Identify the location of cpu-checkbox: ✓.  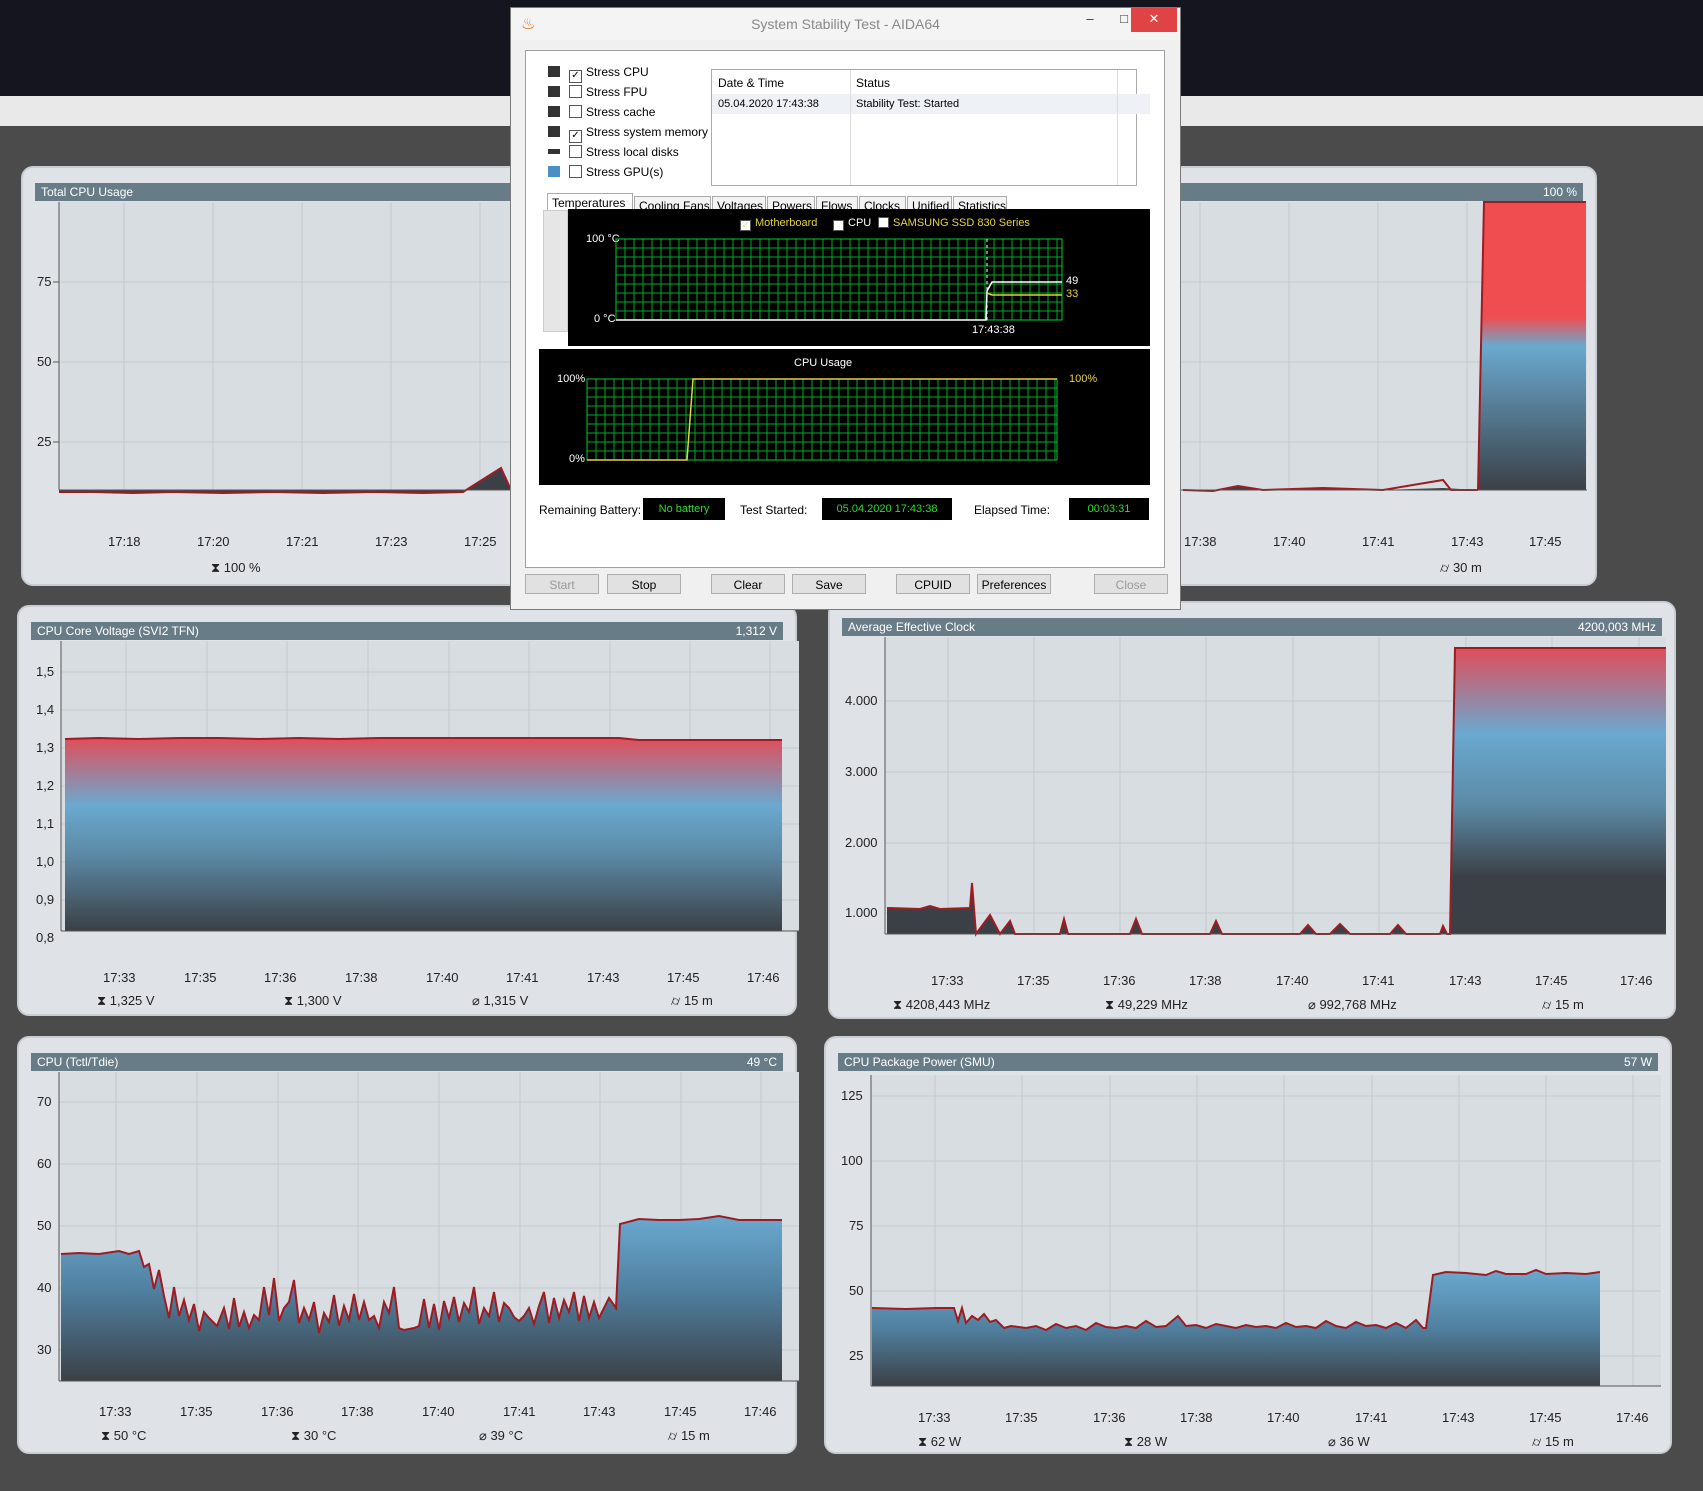
(838, 225).